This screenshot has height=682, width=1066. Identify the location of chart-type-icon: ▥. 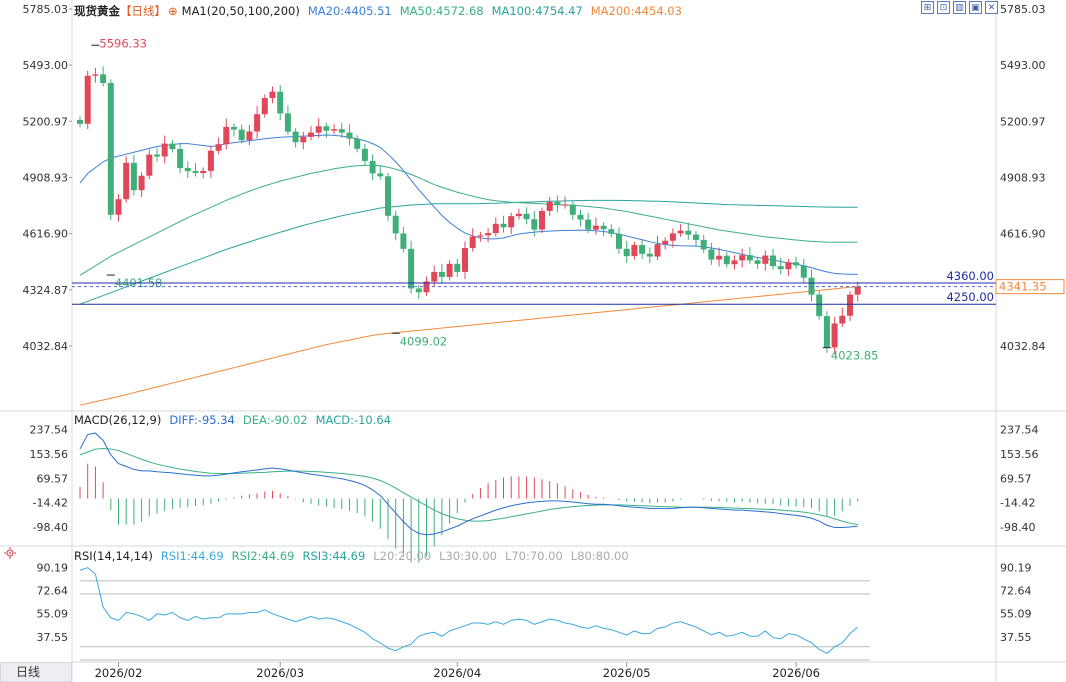
(959, 7).